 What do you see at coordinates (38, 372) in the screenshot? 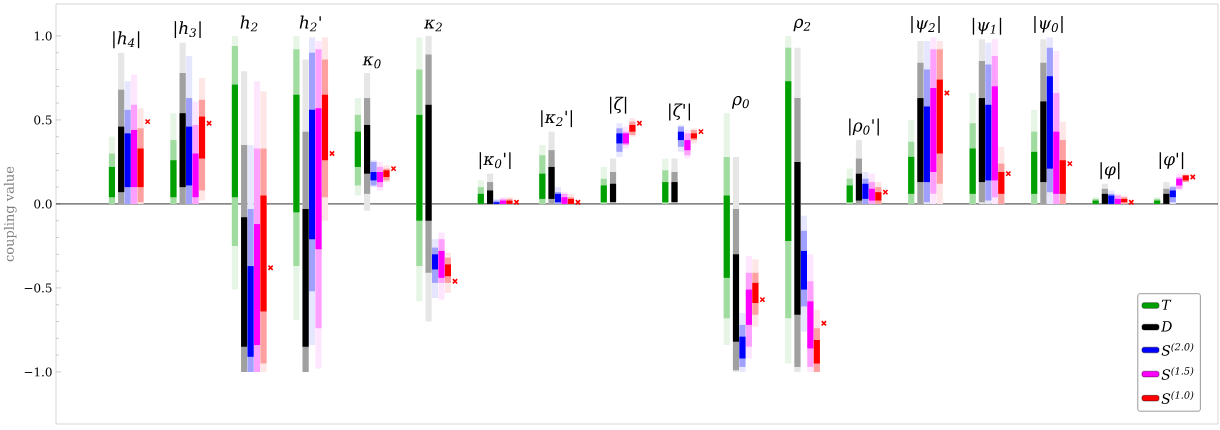
I see `y-tick-label: −1.0` at bounding box center [38, 372].